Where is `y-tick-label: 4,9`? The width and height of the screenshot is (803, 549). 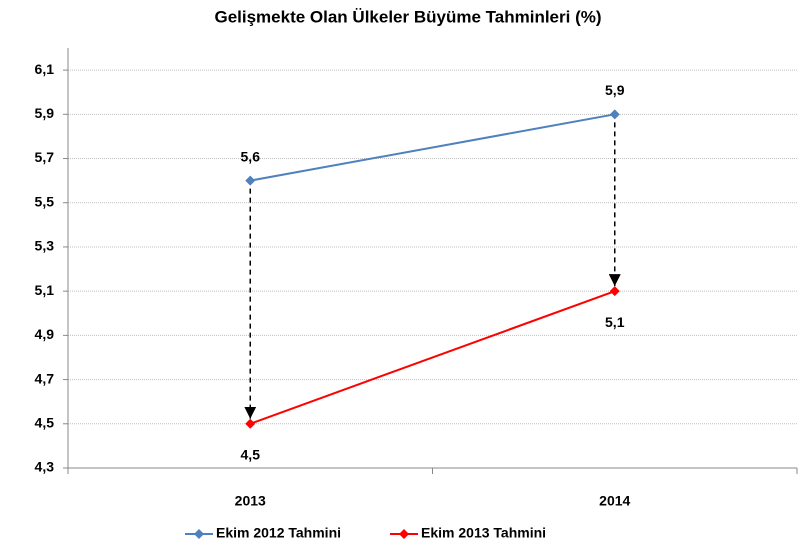
y-tick-label: 4,9 is located at coordinates (45, 334).